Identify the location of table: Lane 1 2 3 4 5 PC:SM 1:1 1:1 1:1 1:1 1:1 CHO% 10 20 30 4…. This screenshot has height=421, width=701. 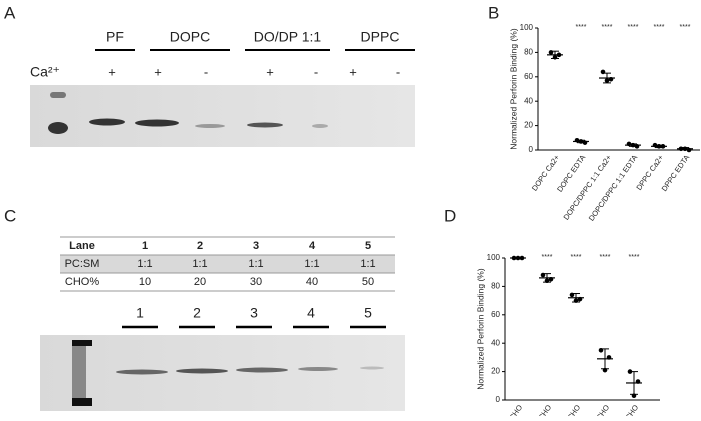
(220, 264).